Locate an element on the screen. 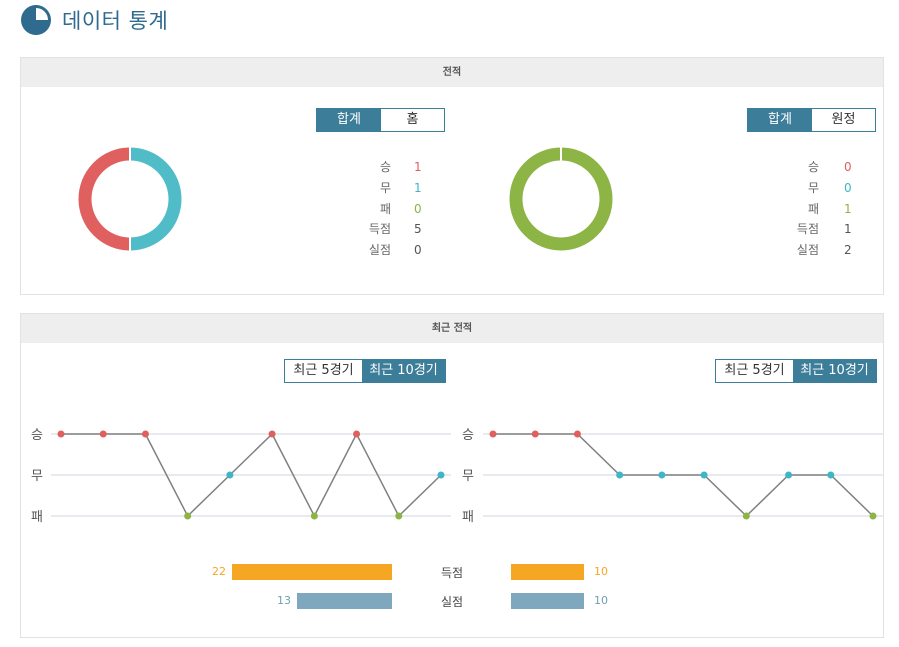 The height and width of the screenshot is (647, 899). home-form-chart is located at coordinates (251, 475).